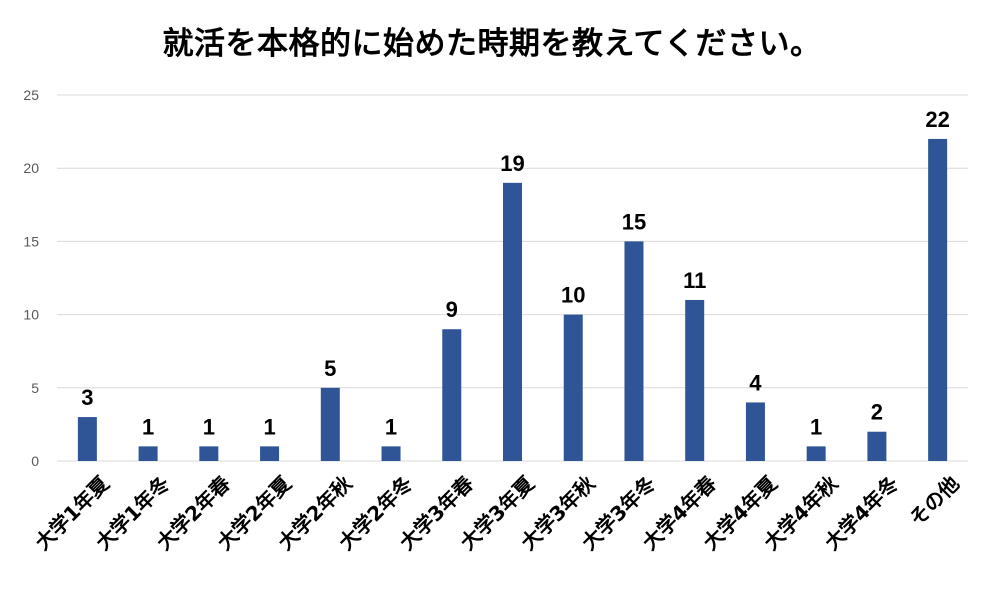 This screenshot has height=589, width=984. I want to click on data-label: 5, so click(330, 368).